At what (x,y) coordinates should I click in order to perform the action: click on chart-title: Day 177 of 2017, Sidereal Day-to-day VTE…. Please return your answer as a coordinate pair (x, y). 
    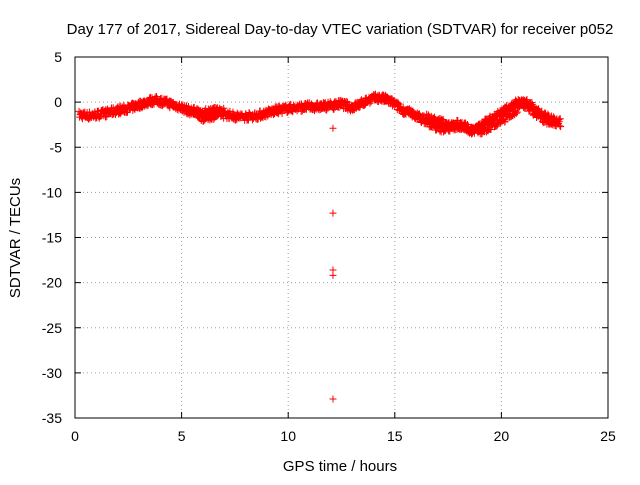
    Looking at the image, I should click on (340, 29).